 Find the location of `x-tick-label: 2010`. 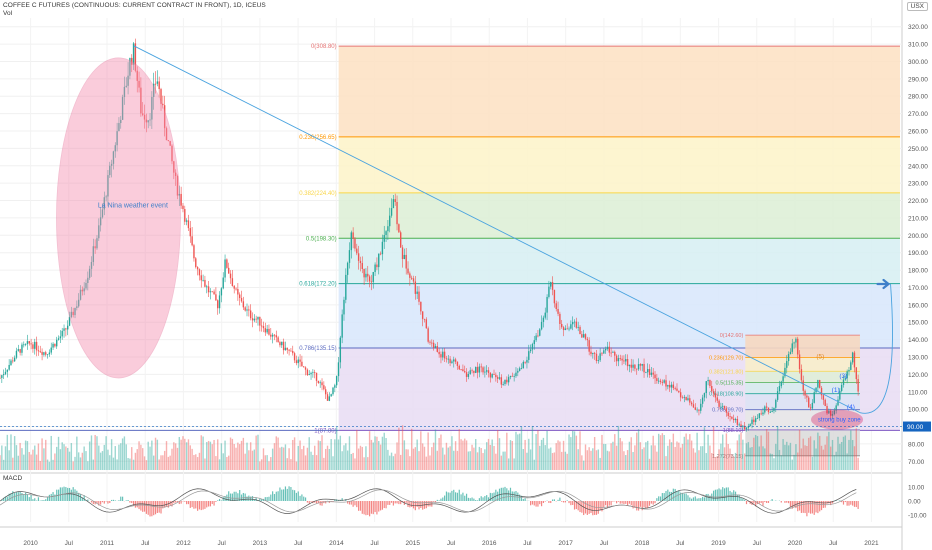

x-tick-label: 2010 is located at coordinates (30, 543).